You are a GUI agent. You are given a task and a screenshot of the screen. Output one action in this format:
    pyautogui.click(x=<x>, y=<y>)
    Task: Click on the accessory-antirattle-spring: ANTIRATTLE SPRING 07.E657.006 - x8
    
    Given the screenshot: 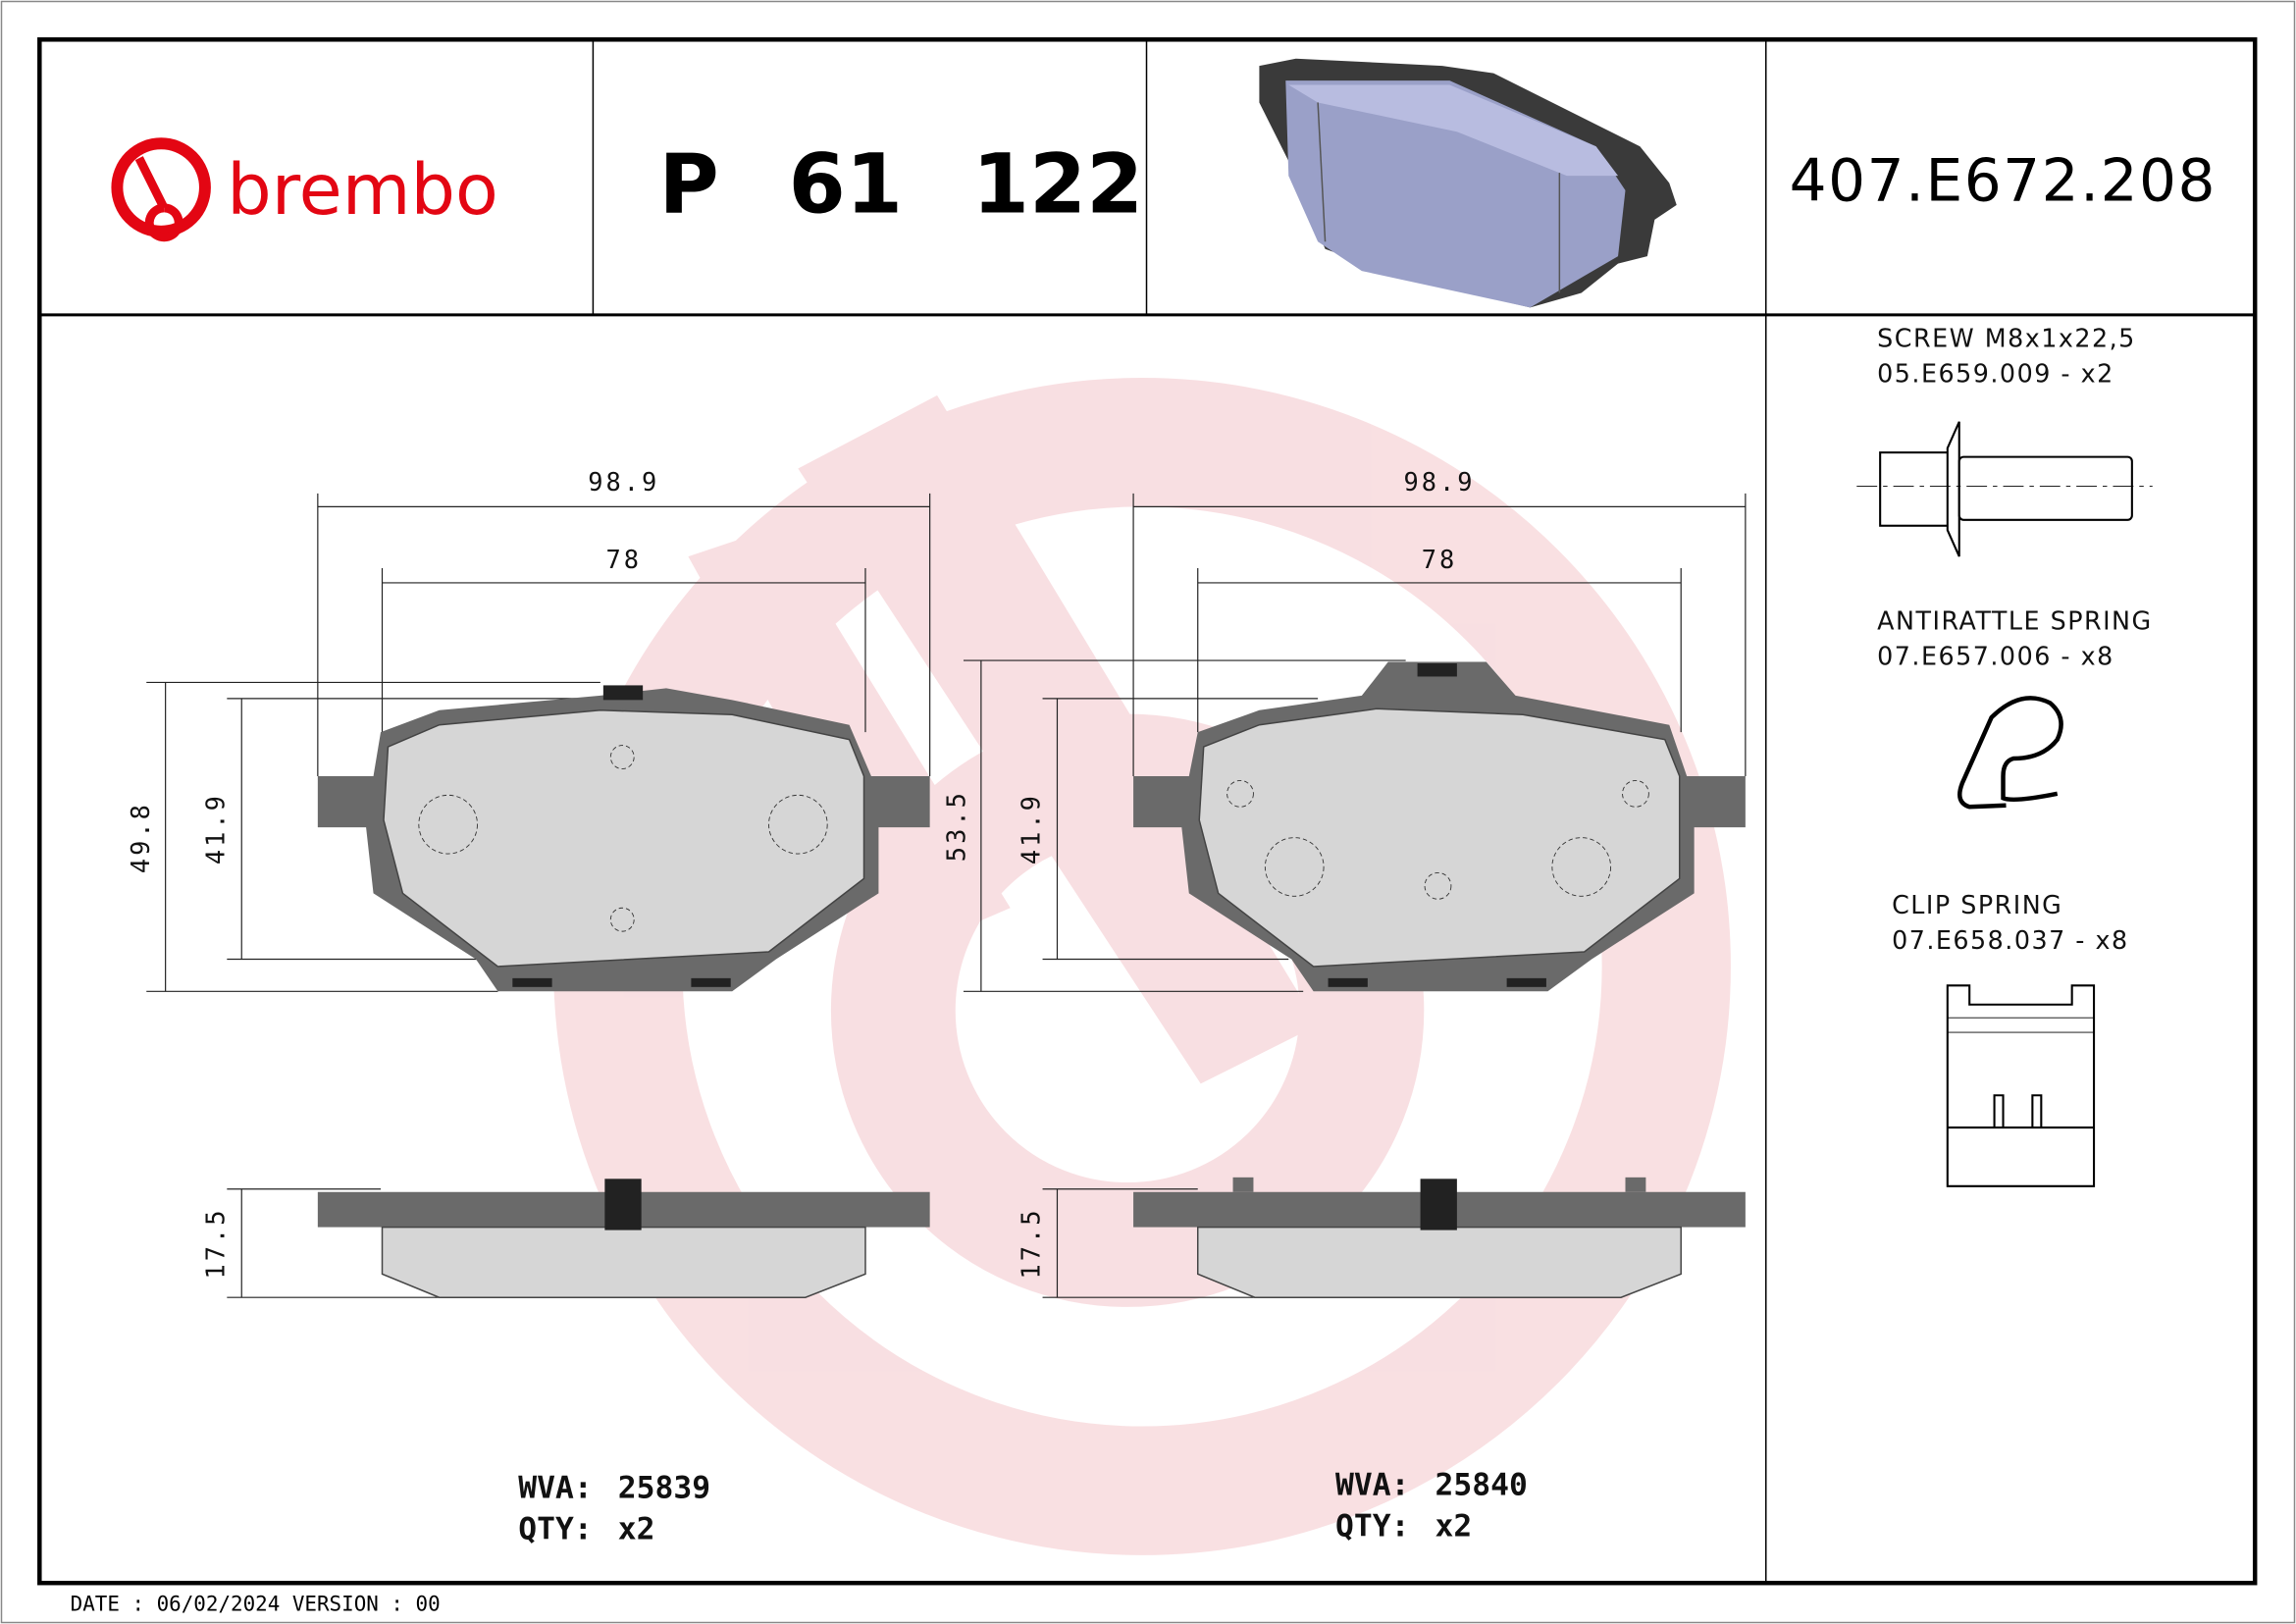 What is the action you would take?
    pyautogui.click(x=2015, y=708)
    